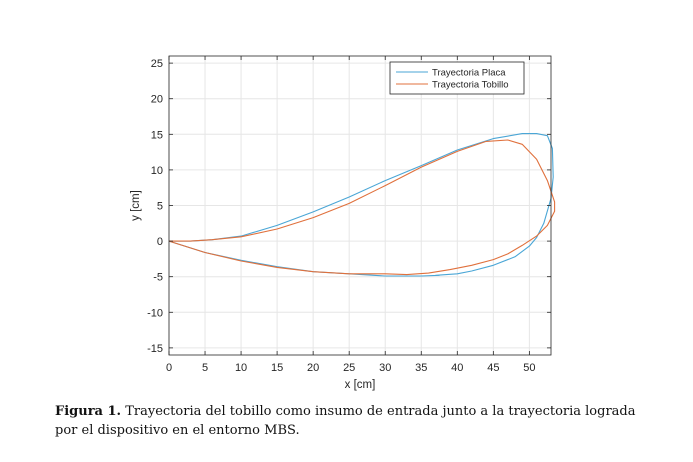 Image resolution: width=693 pixels, height=462 pixels. Describe the element at coordinates (349, 368) in the screenshot. I see `x-tick-label: 25` at that location.